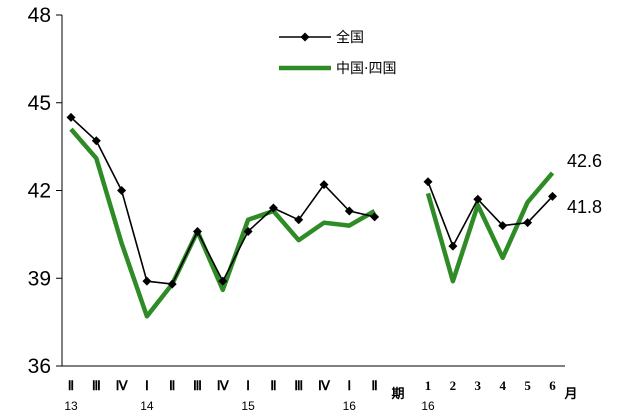 This screenshot has width=623, height=412. I want to click on x-year-label: 15, so click(248, 405).